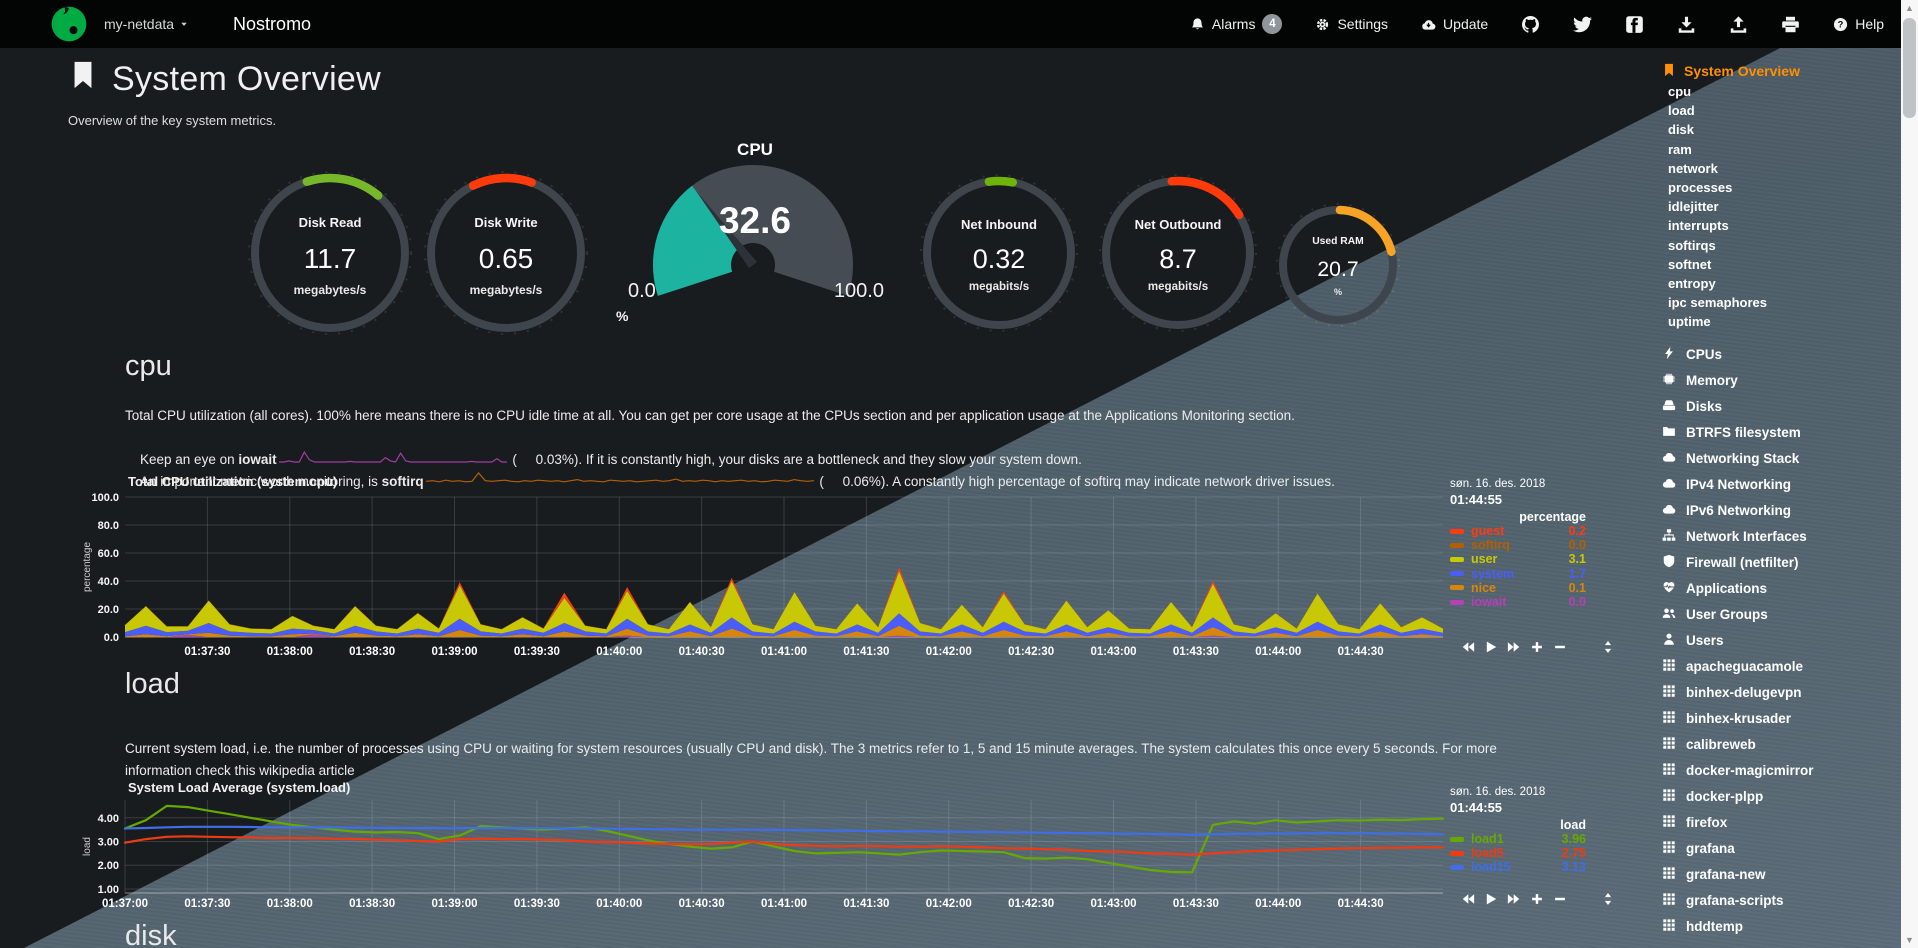 The width and height of the screenshot is (1918, 948). Describe the element at coordinates (1909, 940) in the screenshot. I see `scrollbar-down-arrow: ▼` at that location.